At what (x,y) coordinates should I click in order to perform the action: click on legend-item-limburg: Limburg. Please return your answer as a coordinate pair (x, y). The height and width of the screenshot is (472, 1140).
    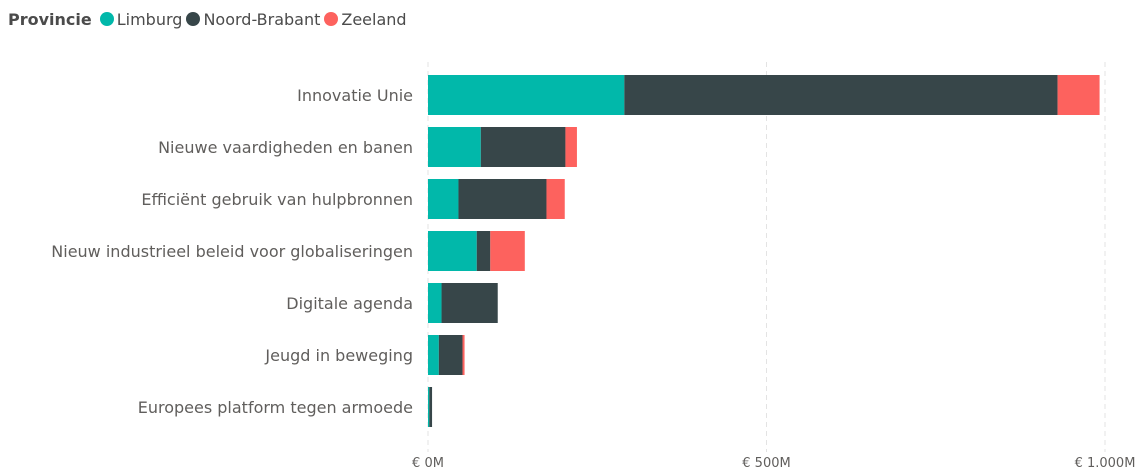
    Looking at the image, I should click on (141, 19).